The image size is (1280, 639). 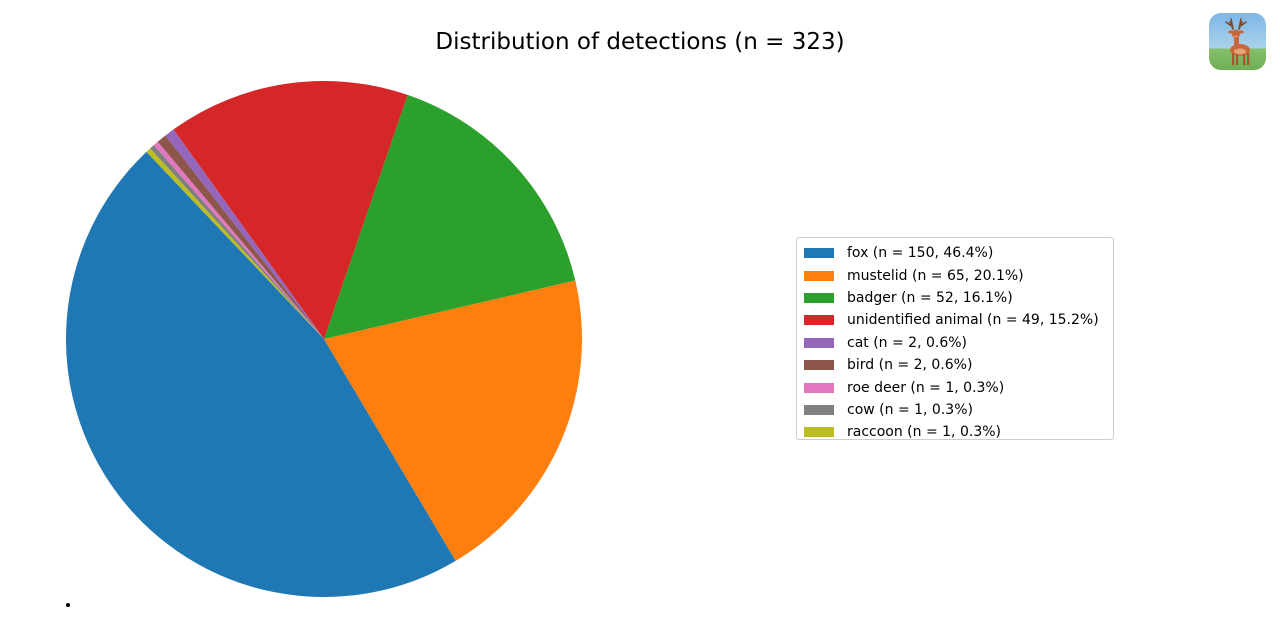 I want to click on legend-label: roe deer (n = 1, 0.3%), so click(x=926, y=387).